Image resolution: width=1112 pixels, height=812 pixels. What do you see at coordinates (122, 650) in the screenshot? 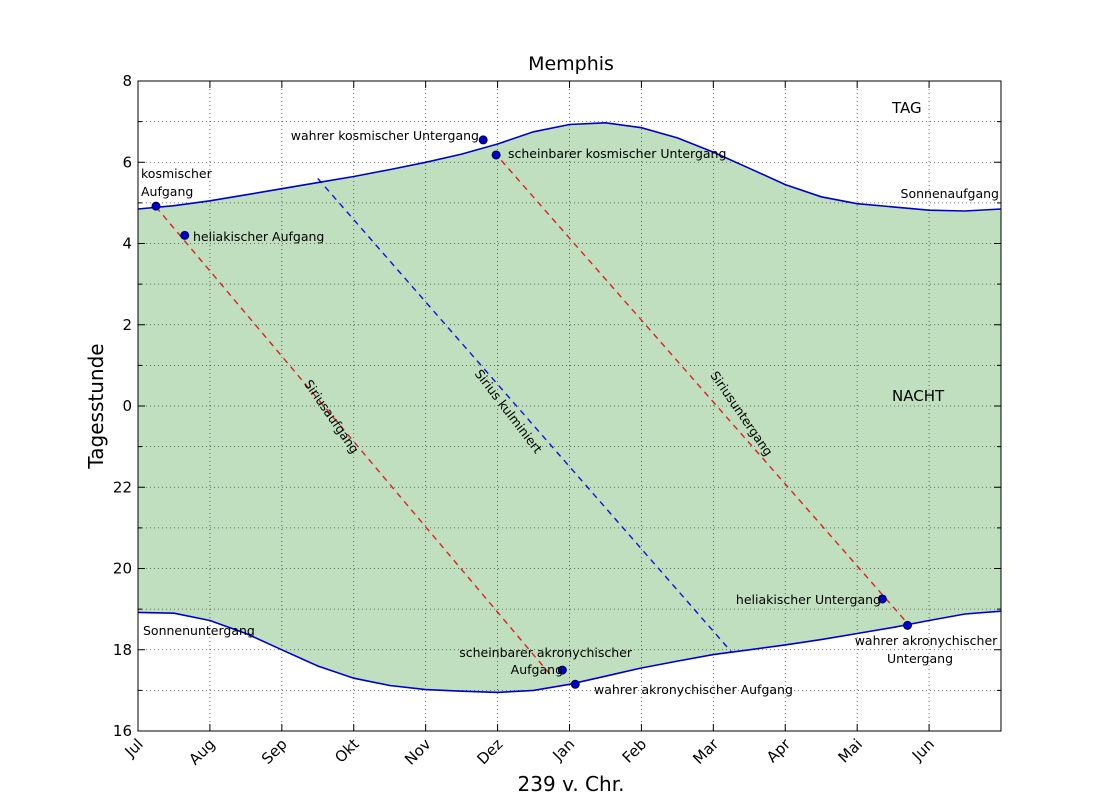
I see `y-tick-label: 18` at bounding box center [122, 650].